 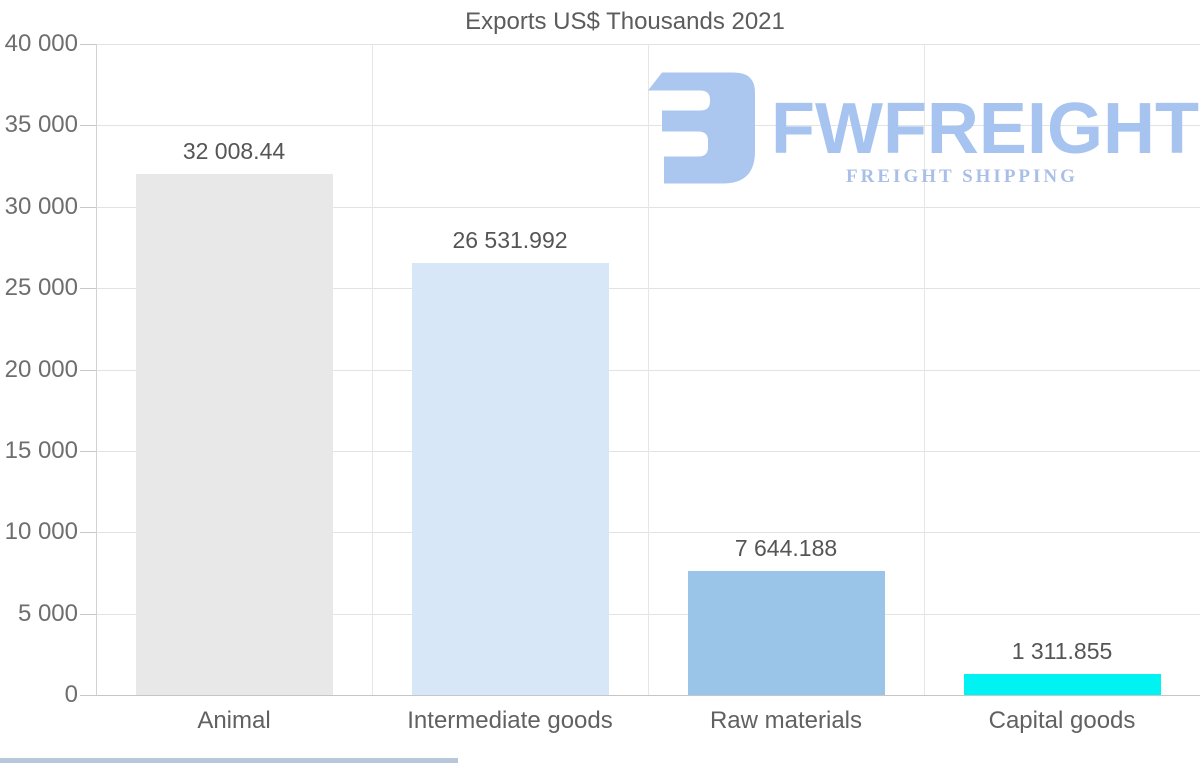 What do you see at coordinates (510, 479) in the screenshot?
I see `bar-intermediate-goods` at bounding box center [510, 479].